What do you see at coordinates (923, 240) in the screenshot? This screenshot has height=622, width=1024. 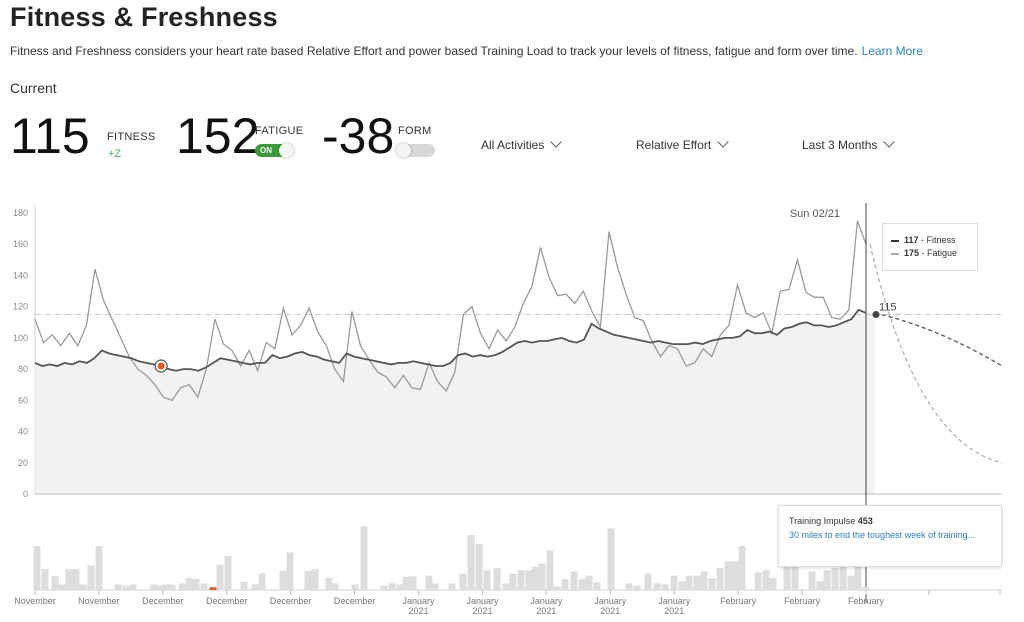 I see `legend-fitness: 117 - Fitness` at bounding box center [923, 240].